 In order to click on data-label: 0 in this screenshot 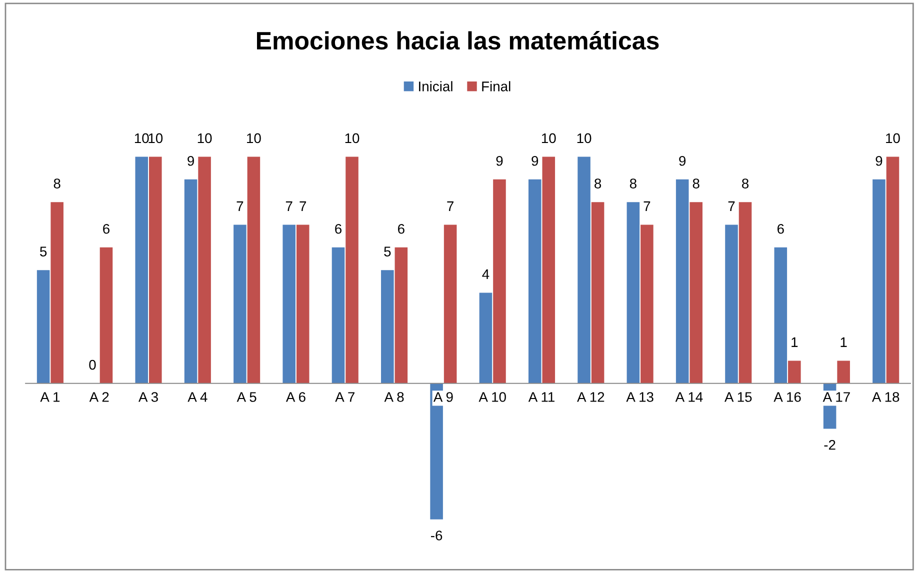, I will do `click(92, 365)`.